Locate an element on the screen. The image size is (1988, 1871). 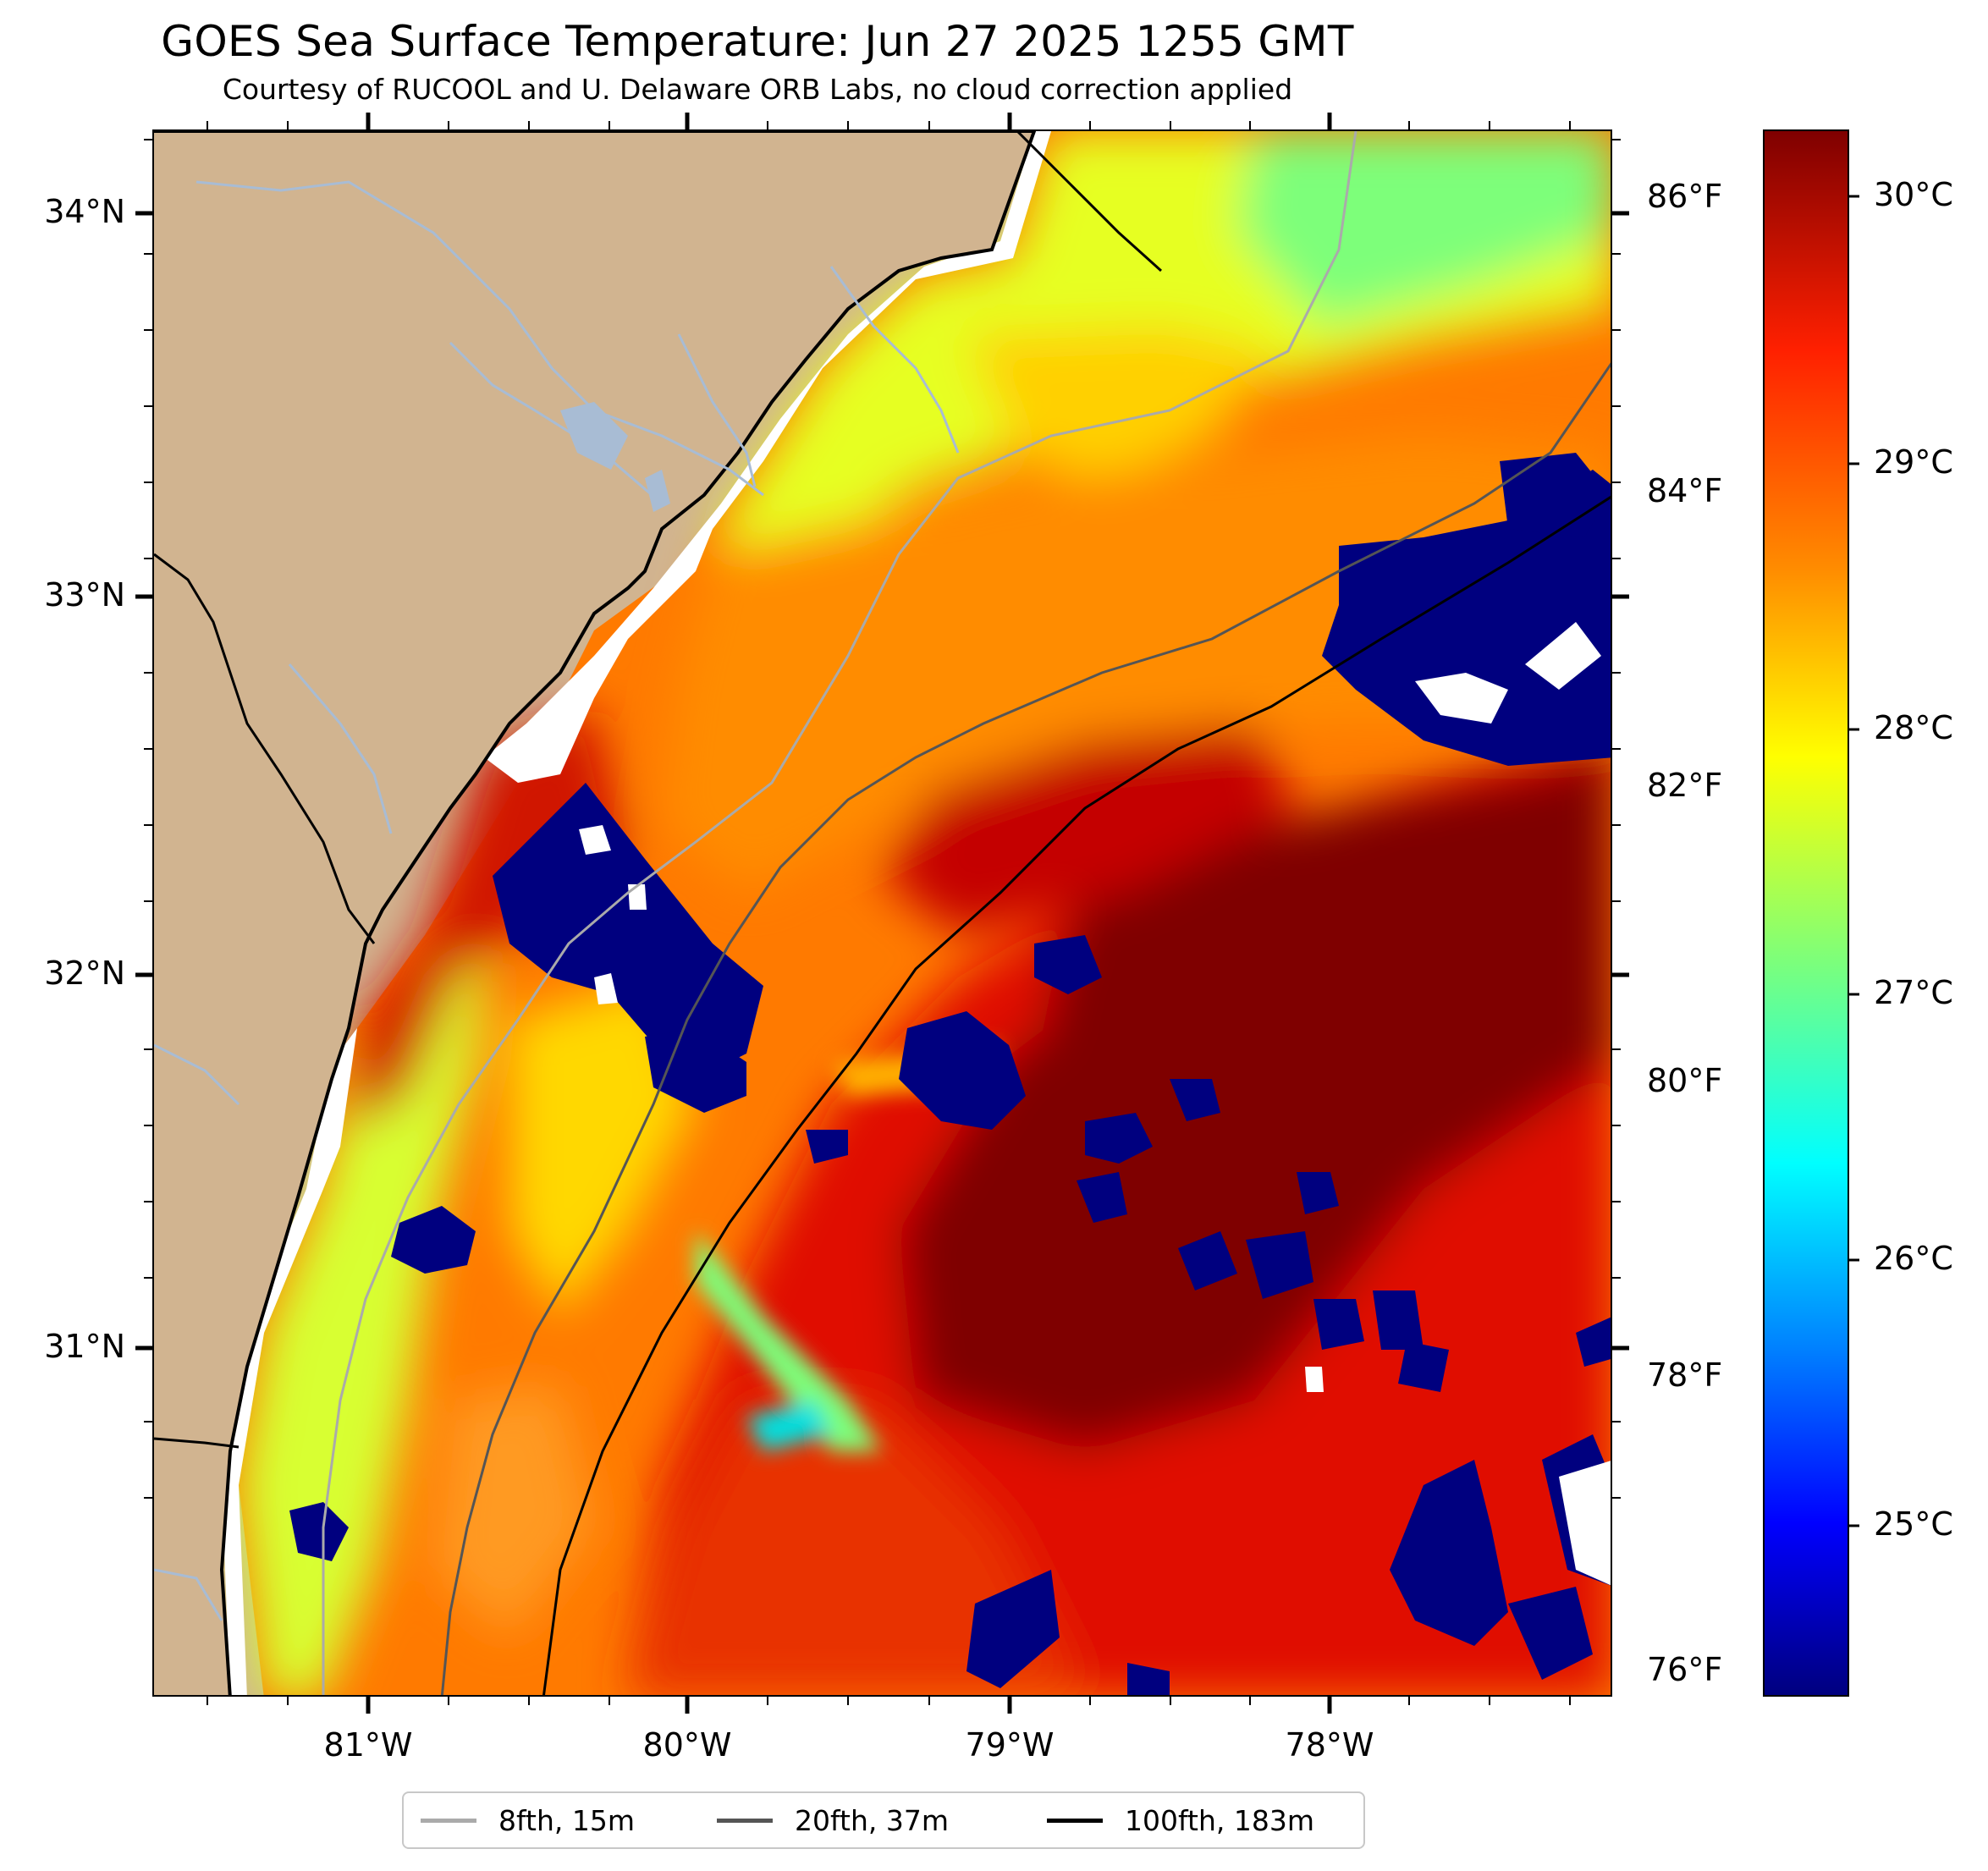
c-label-25: 25°C is located at coordinates (1913, 1524).